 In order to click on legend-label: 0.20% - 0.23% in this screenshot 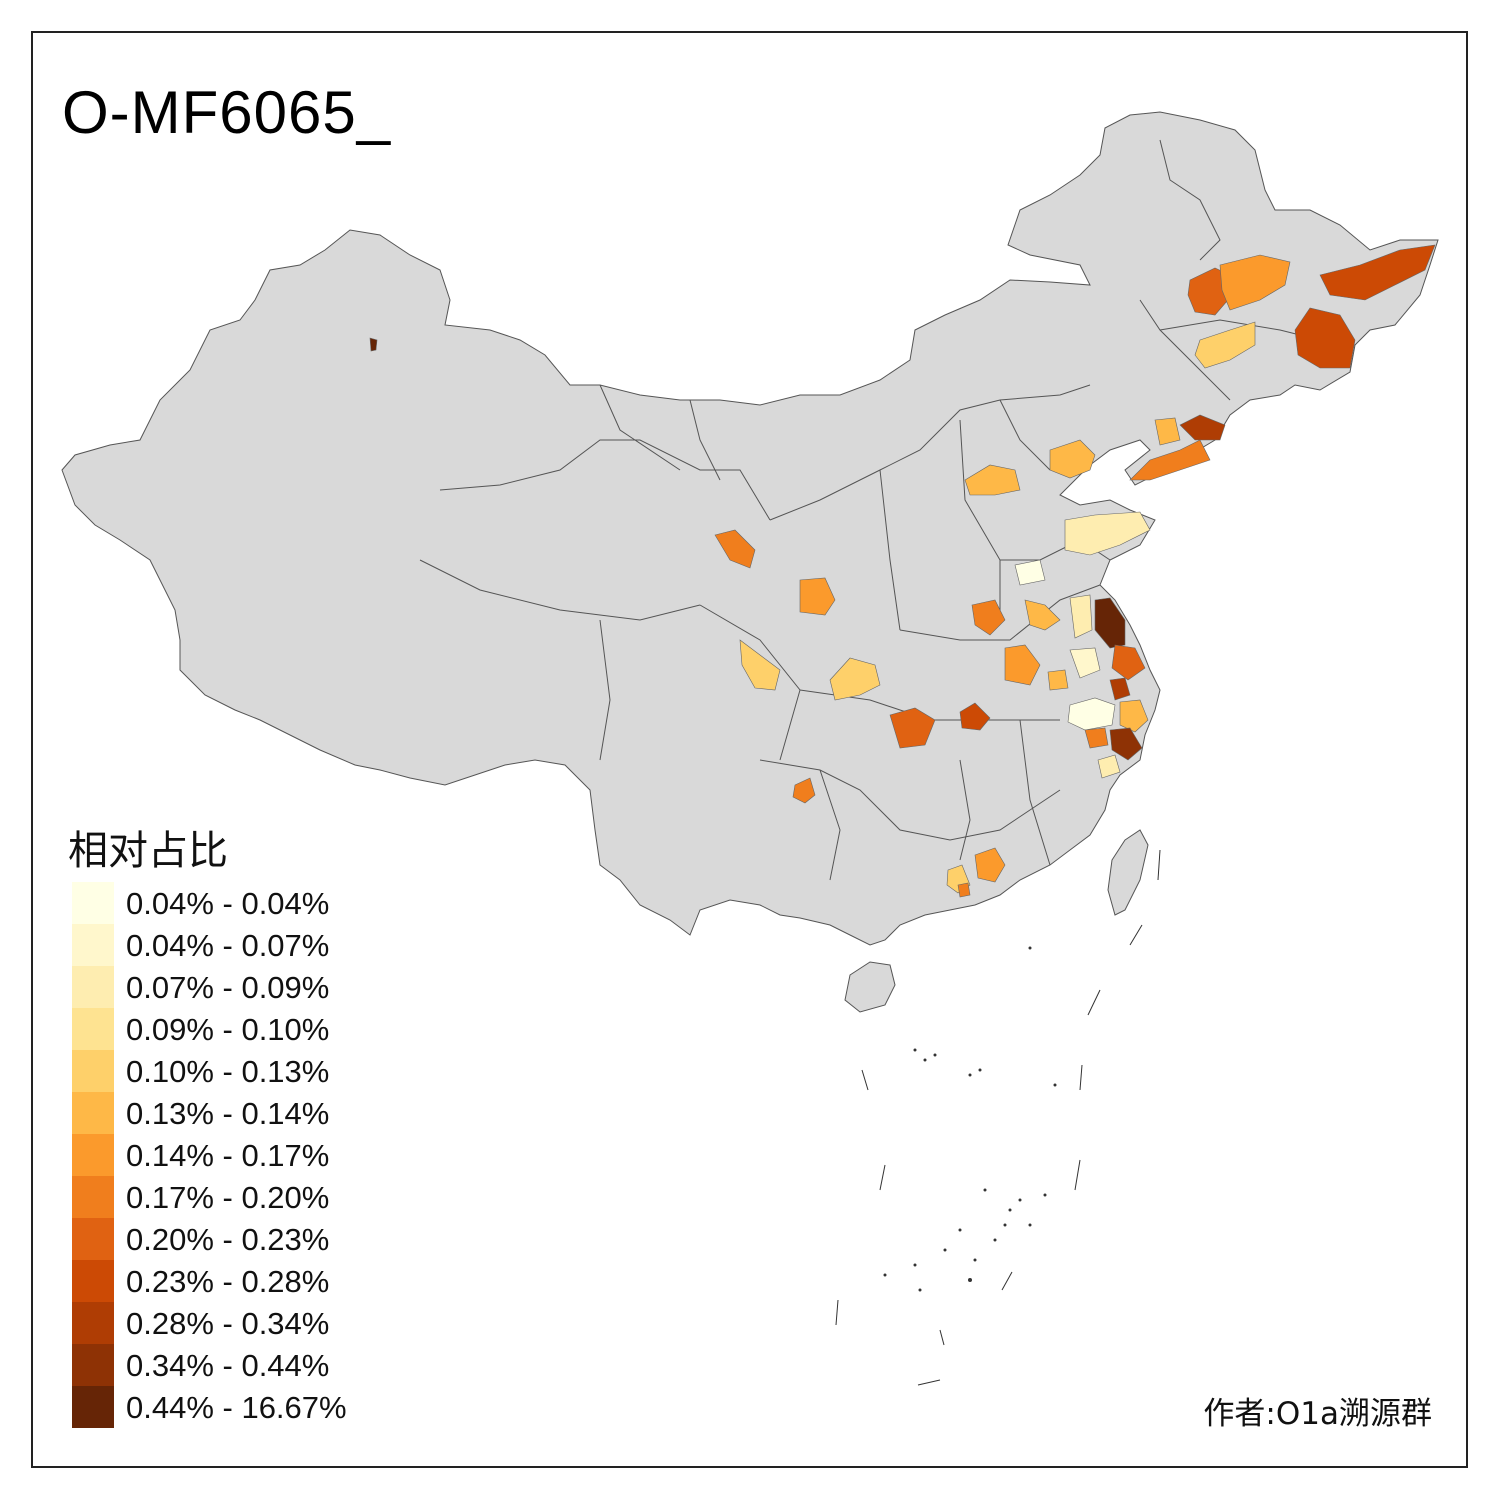, I will do `click(228, 1239)`.